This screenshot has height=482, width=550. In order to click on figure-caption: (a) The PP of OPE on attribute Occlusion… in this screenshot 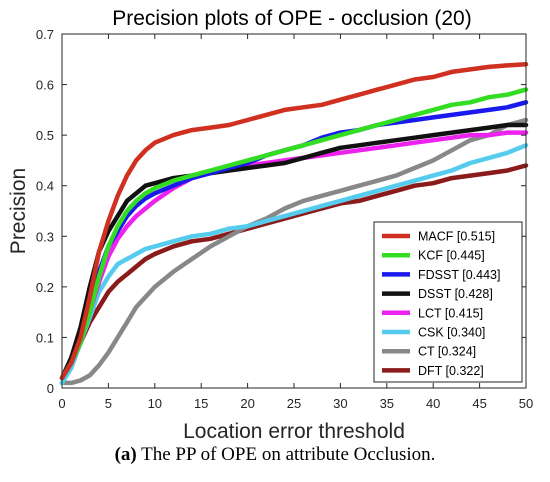, I will do `click(275, 455)`.